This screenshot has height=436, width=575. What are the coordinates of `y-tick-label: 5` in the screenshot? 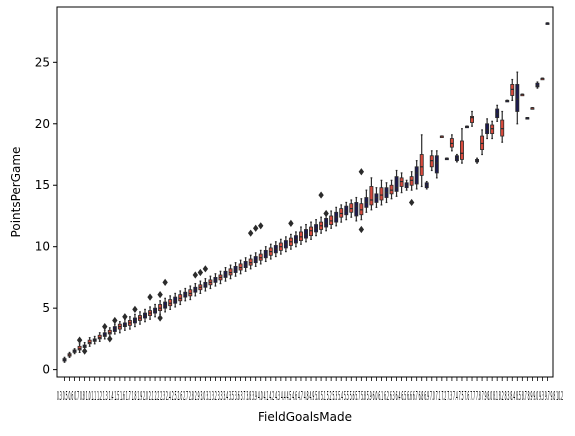 It's located at (46, 308).